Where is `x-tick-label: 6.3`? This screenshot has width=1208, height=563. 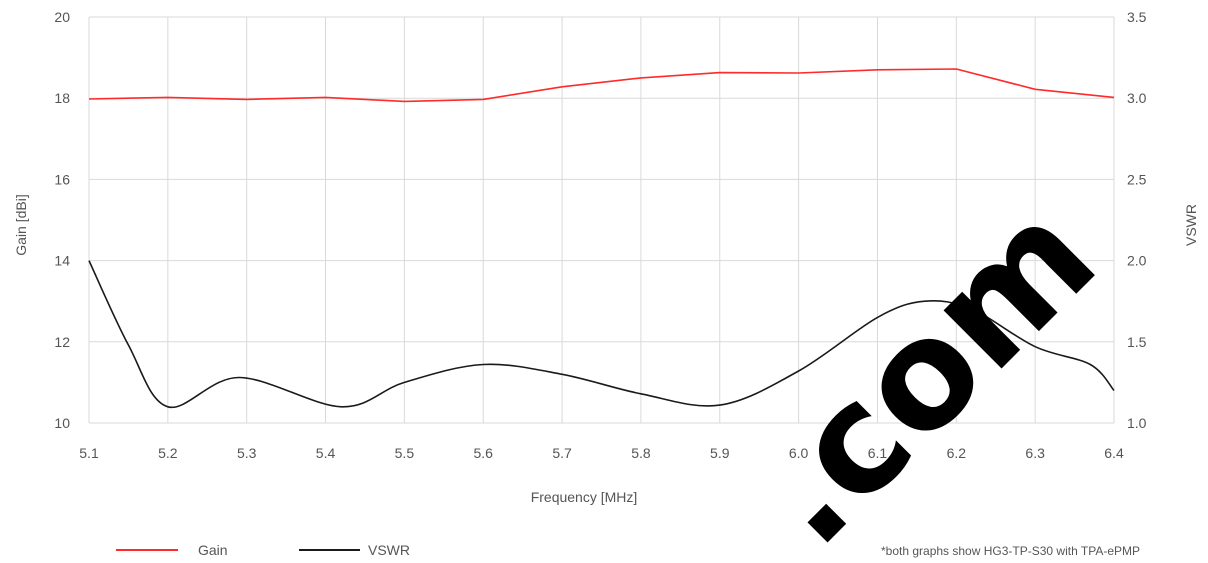 x-tick-label: 6.3 is located at coordinates (1035, 453).